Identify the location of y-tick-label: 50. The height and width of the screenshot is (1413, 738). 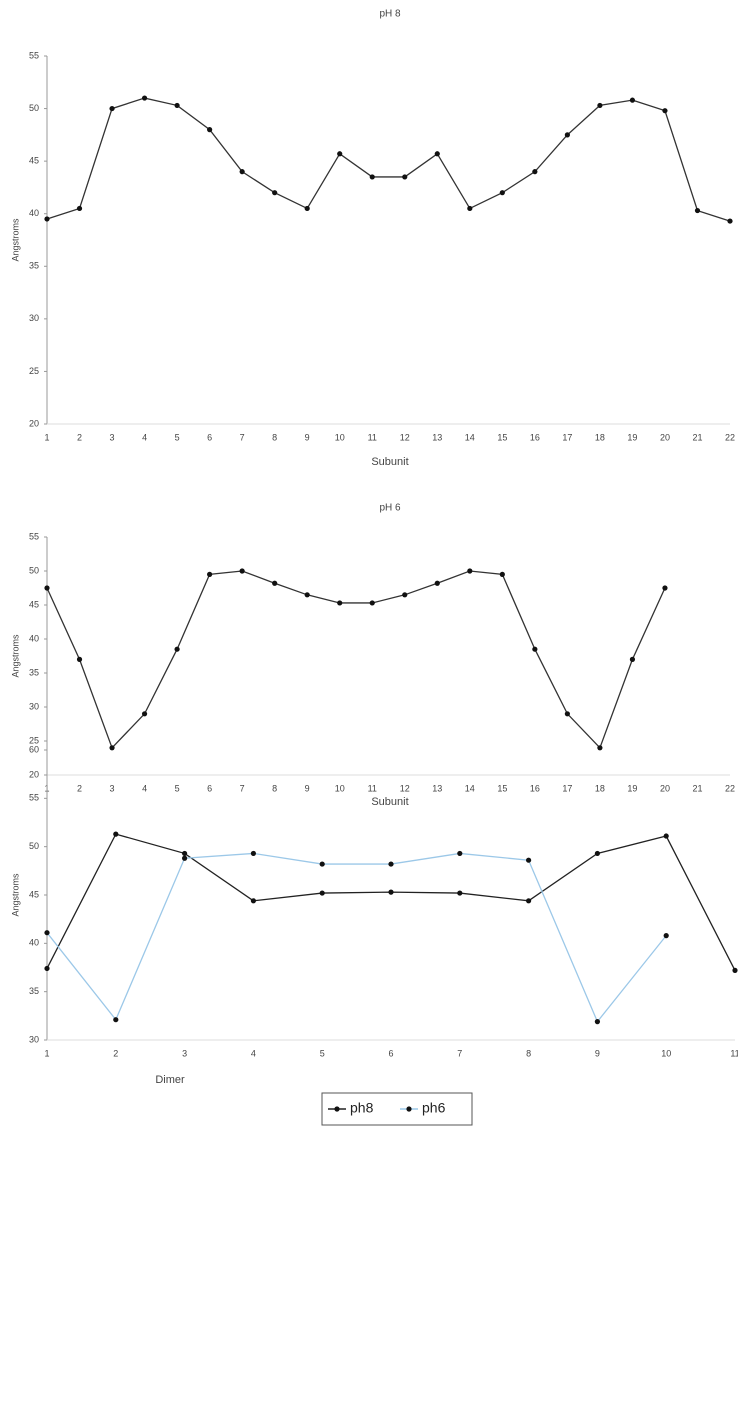
(34, 570).